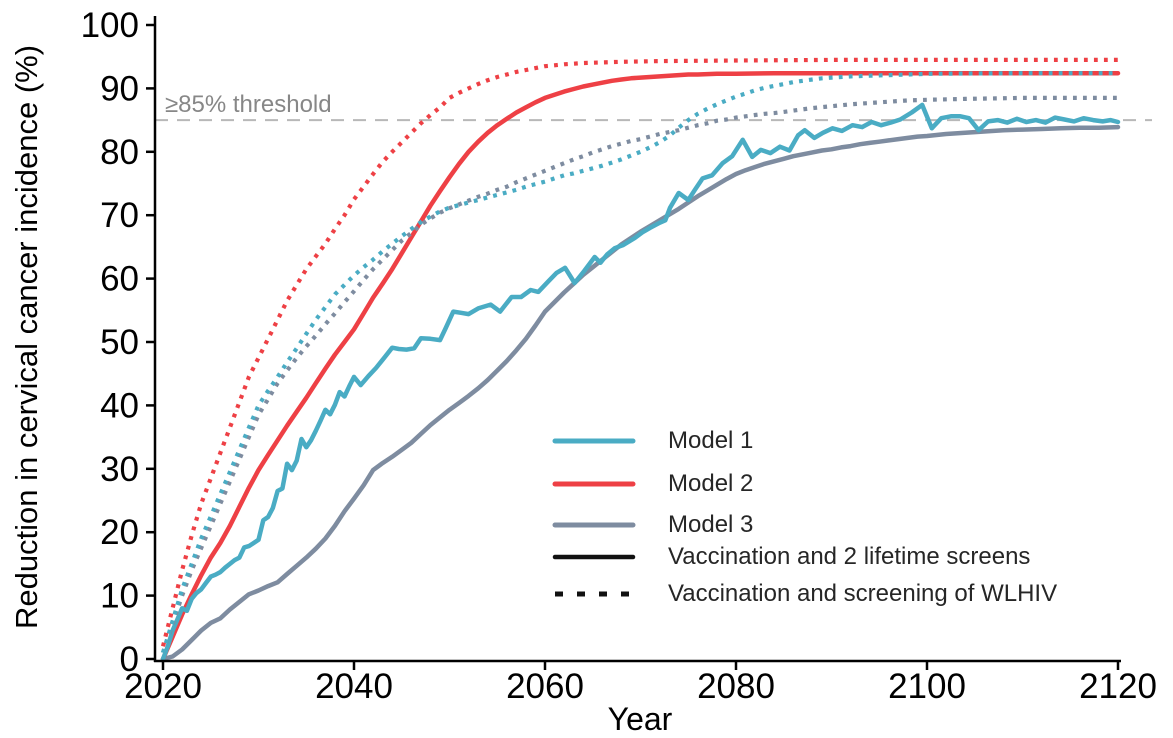 This screenshot has height=738, width=1173. What do you see at coordinates (119, 469) in the screenshot?
I see `y-tick-label: 30` at bounding box center [119, 469].